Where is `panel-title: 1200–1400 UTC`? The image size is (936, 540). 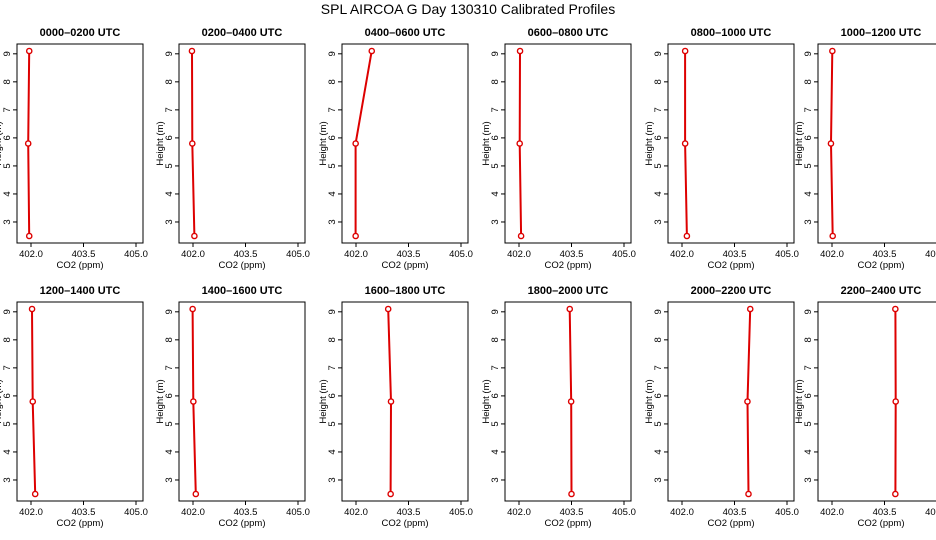 panel-title: 1200–1400 UTC is located at coordinates (80, 291).